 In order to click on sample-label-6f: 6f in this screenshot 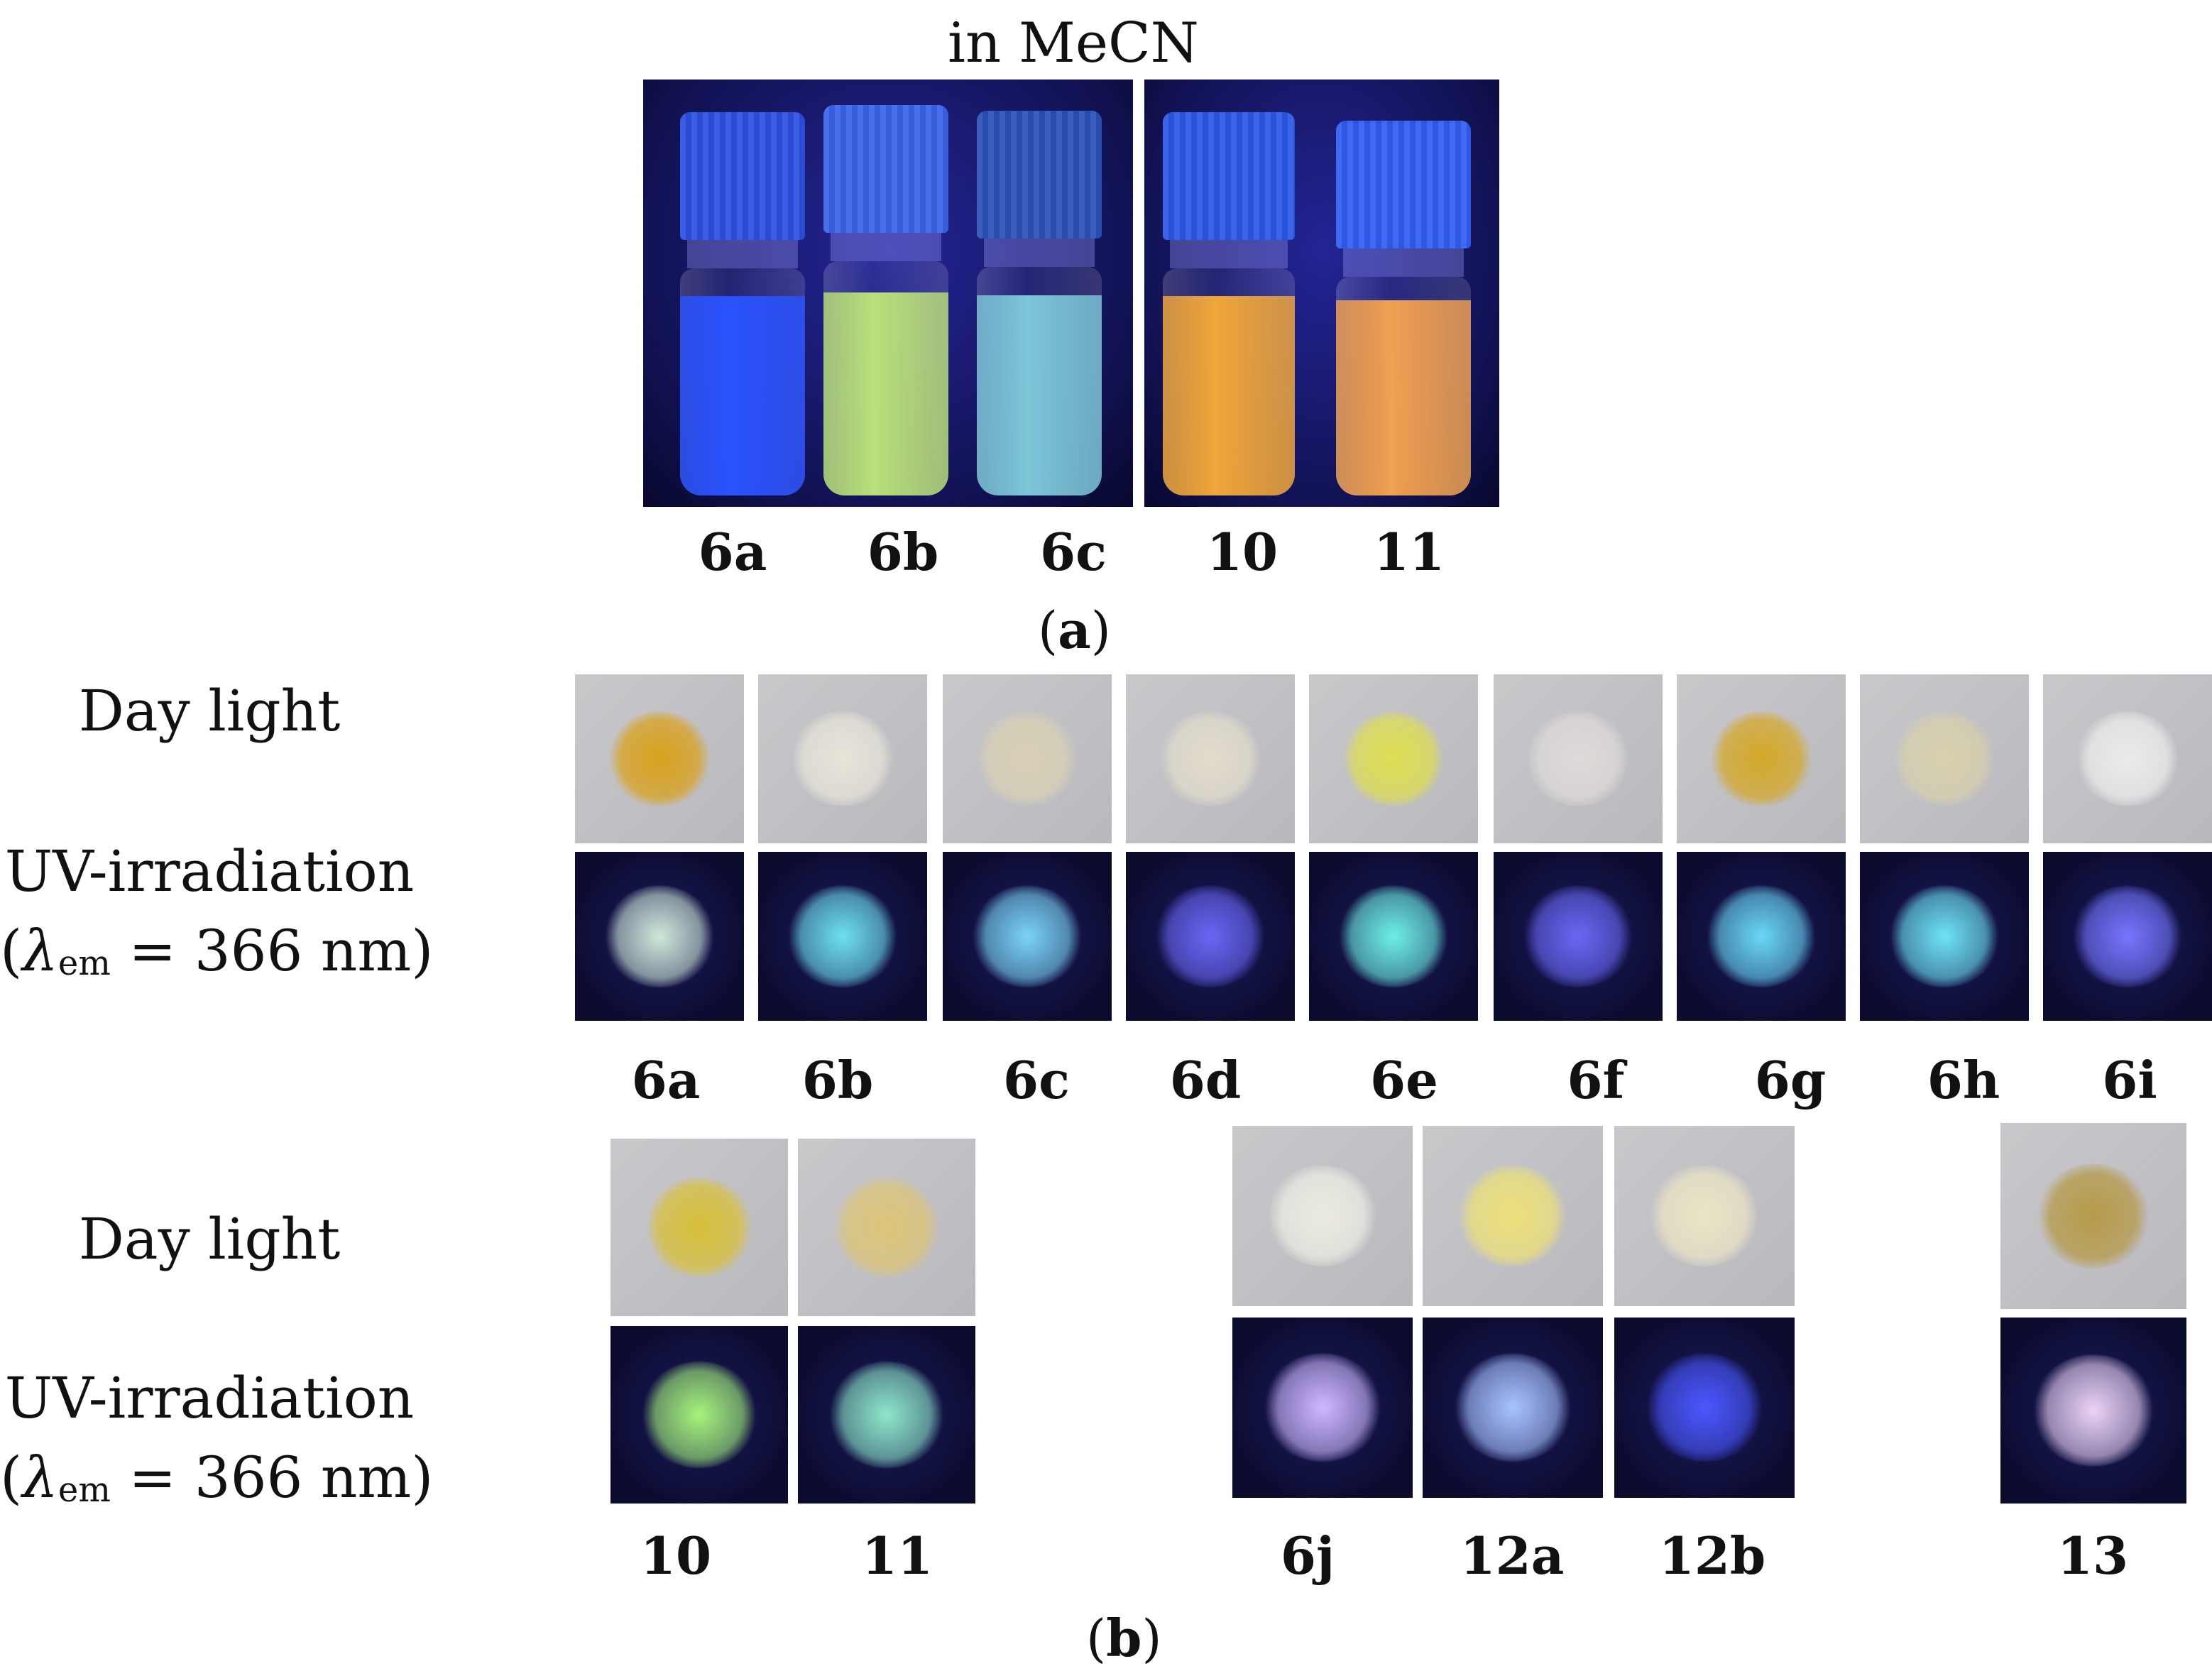, I will do `click(1596, 1080)`.